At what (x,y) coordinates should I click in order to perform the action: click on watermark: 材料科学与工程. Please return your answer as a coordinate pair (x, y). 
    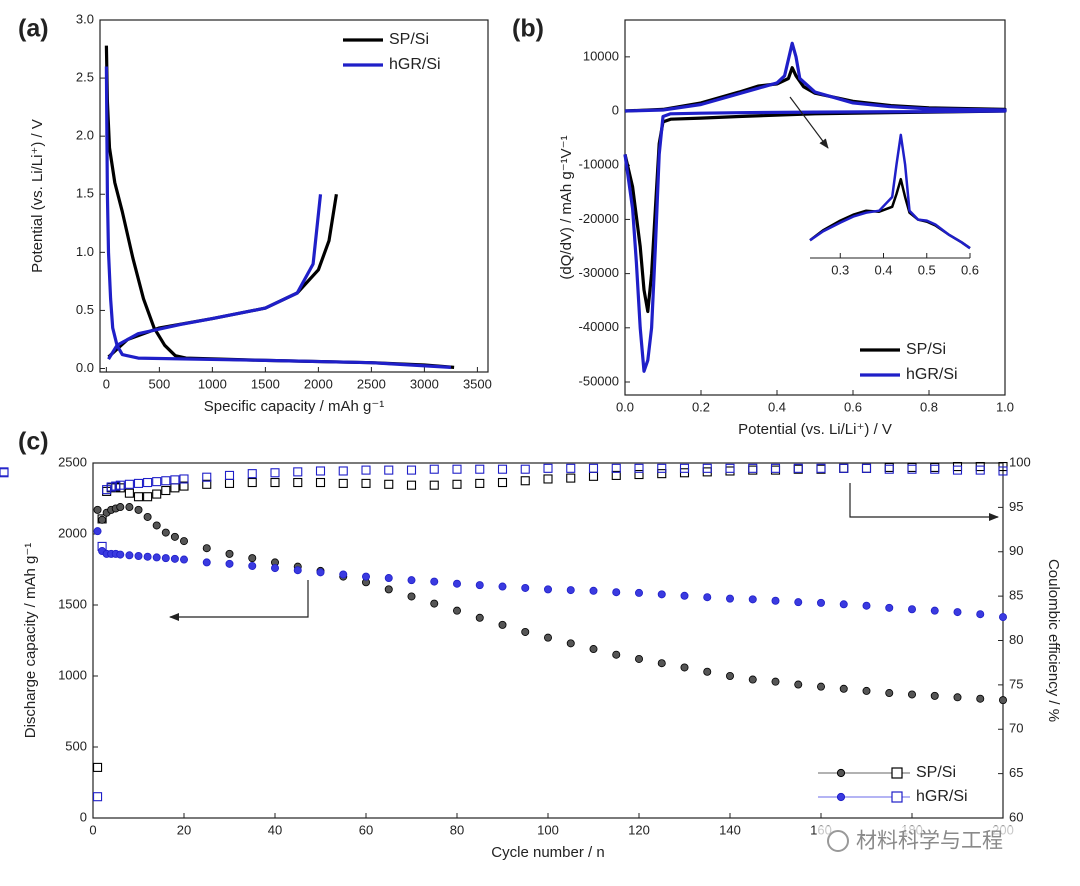
    Looking at the image, I should click on (929, 841).